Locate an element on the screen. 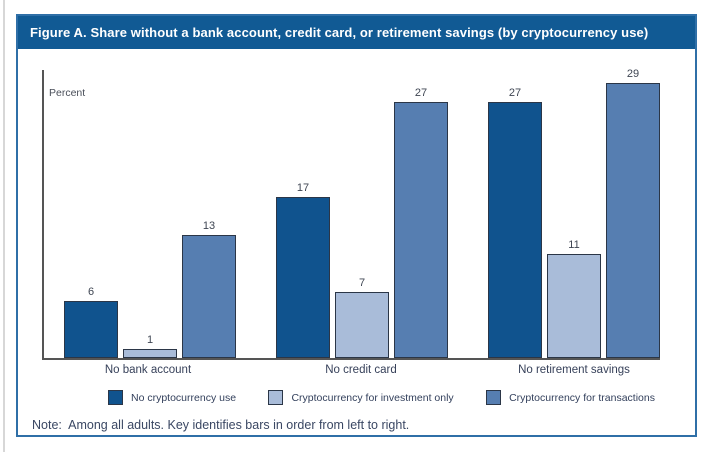  page-edge-line is located at coordinates (4, 226).